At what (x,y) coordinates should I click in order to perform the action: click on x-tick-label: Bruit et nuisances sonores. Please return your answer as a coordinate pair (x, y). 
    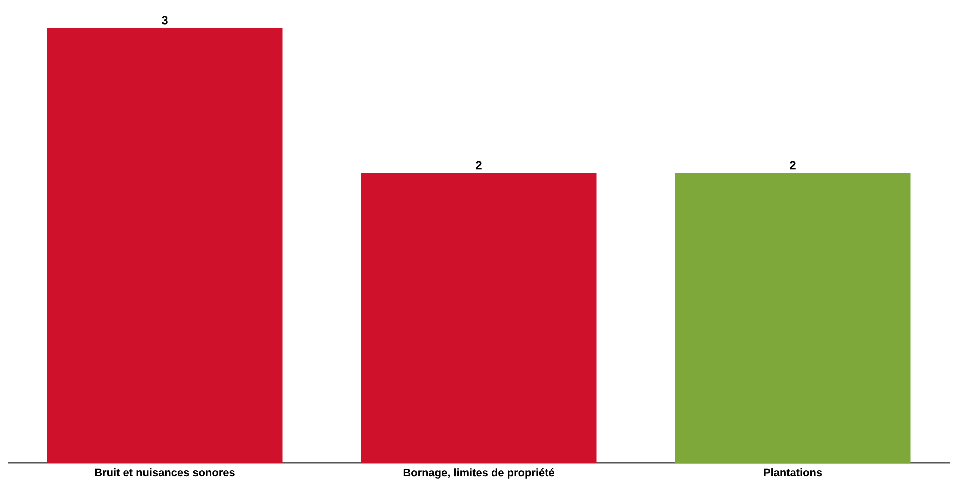
    Looking at the image, I should click on (165, 472).